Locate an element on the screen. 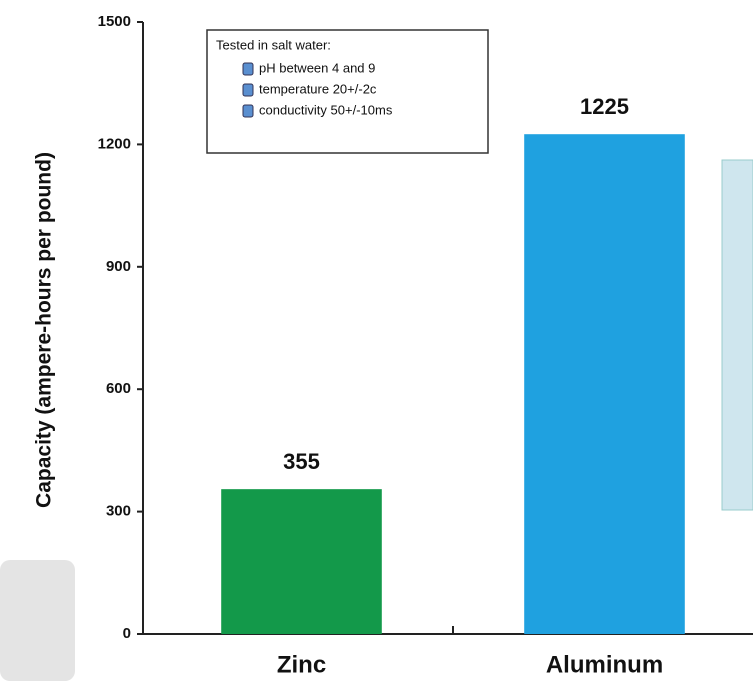 The height and width of the screenshot is (681, 753). legend-item: conductivity 50+/-10ms is located at coordinates (326, 109).